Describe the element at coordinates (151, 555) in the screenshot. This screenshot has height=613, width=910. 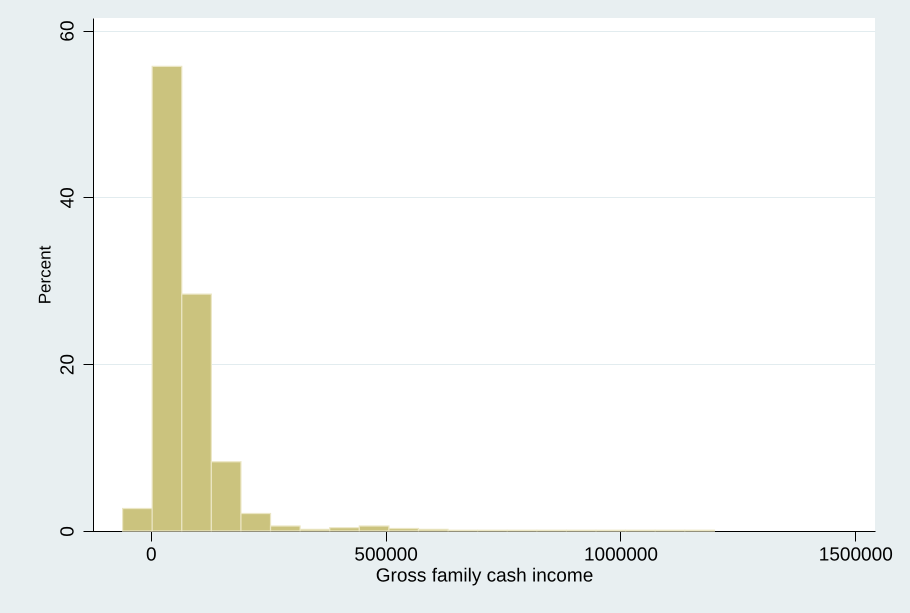
I see `x-tick-label: 0` at that location.